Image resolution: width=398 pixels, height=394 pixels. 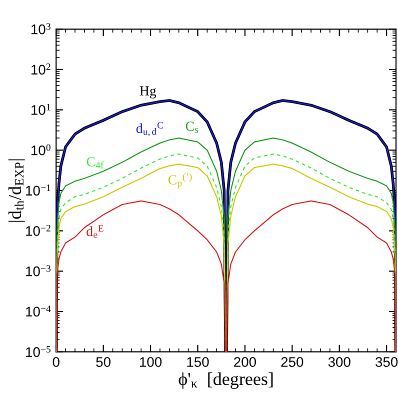 I want to click on y-tick-label: 10$^{−1}$, so click(x=38, y=190).